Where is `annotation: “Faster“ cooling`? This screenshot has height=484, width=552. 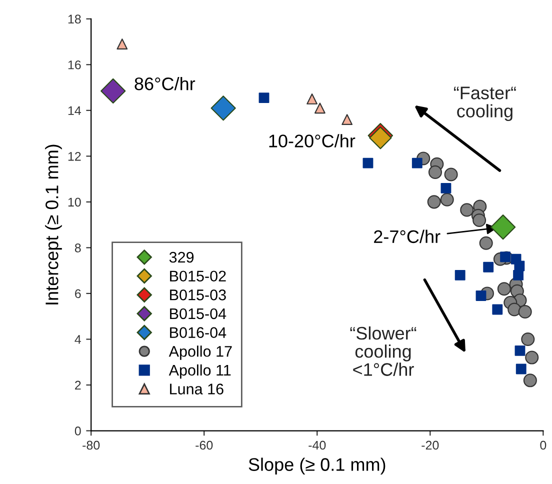
annotation: “Faster“ cooling is located at coordinates (485, 104).